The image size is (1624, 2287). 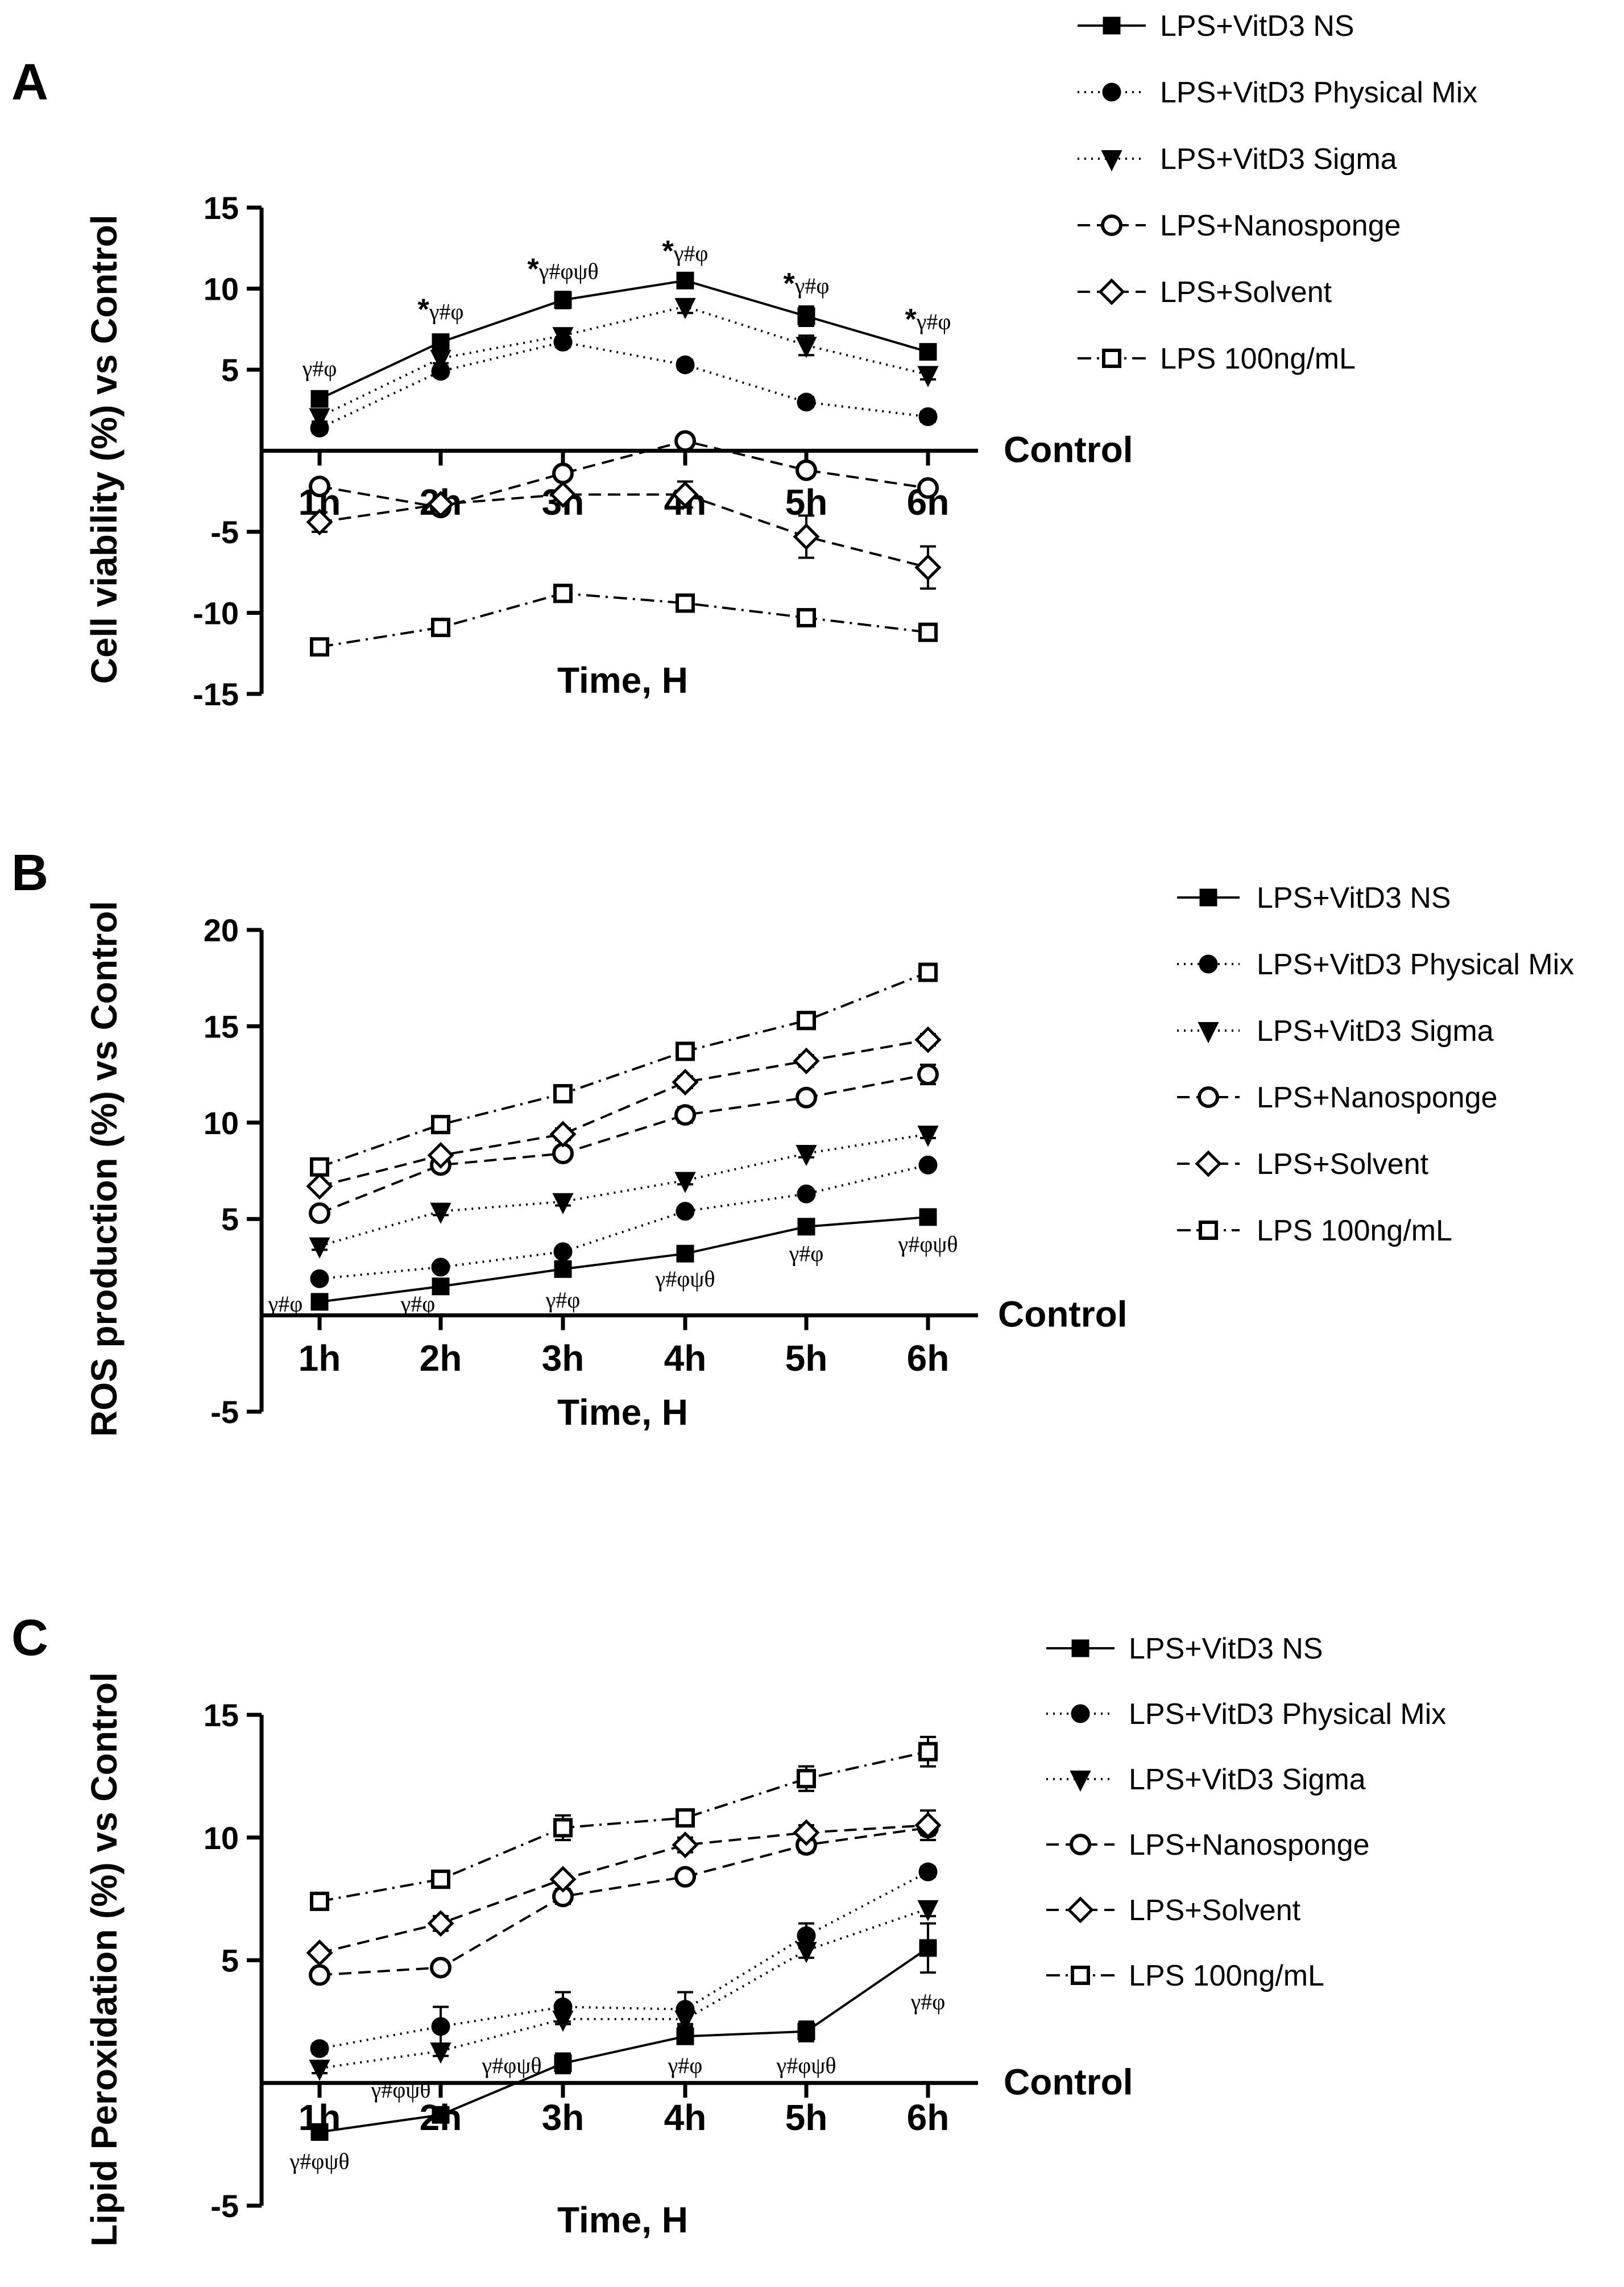 I want to click on series-lps-vitd3-ns, so click(x=623, y=339).